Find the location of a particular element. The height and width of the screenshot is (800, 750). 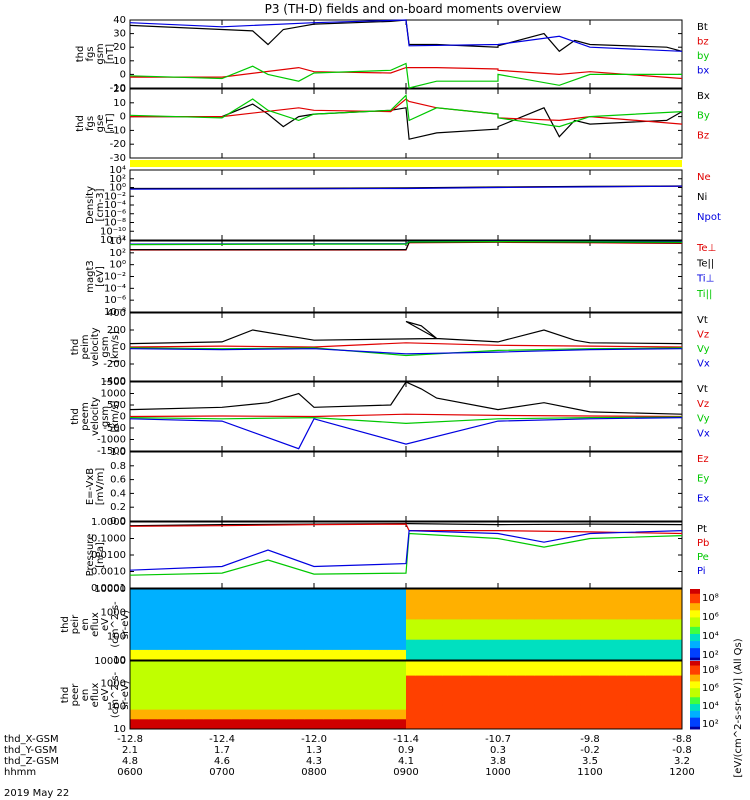

y-axis-label: [eV] is located at coordinates (100, 276).